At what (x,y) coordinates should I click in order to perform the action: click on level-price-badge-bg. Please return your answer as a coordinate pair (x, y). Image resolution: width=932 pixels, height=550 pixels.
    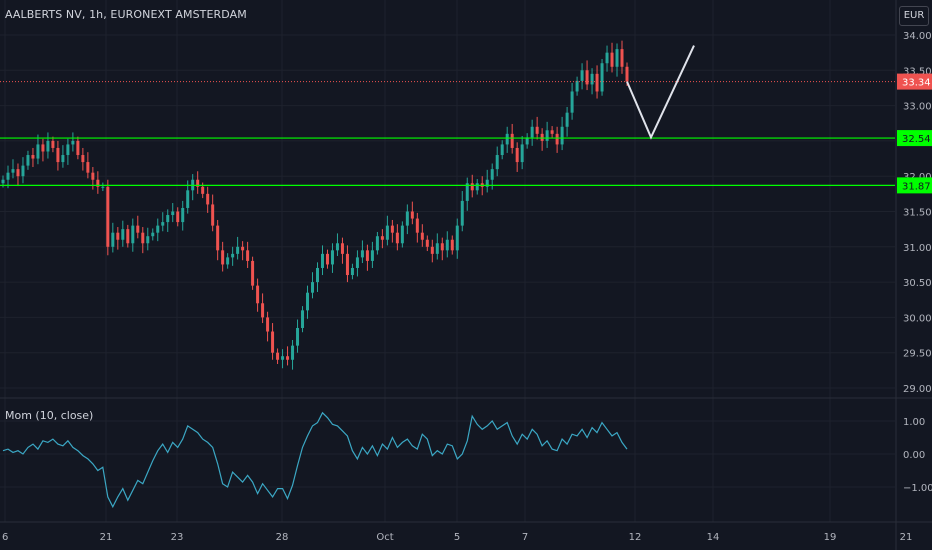
    Looking at the image, I should click on (914, 138).